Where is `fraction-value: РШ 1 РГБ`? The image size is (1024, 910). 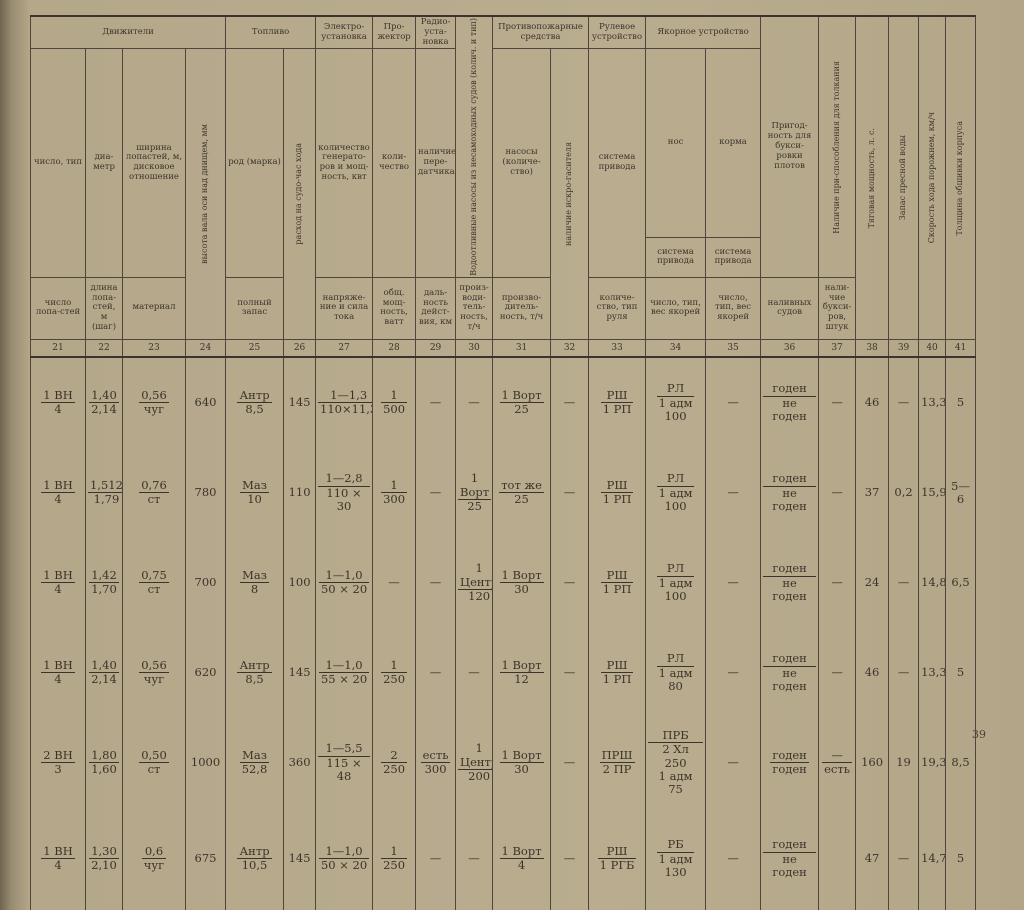
fraction-value: РШ 1 РГБ is located at coordinates (617, 858).